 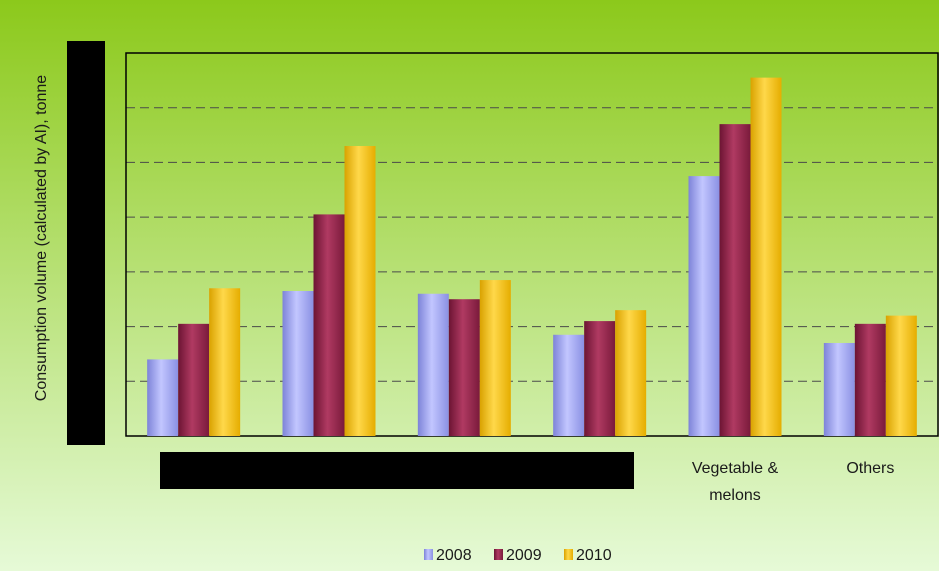 I want to click on bar-2009-cat5, so click(x=735, y=280).